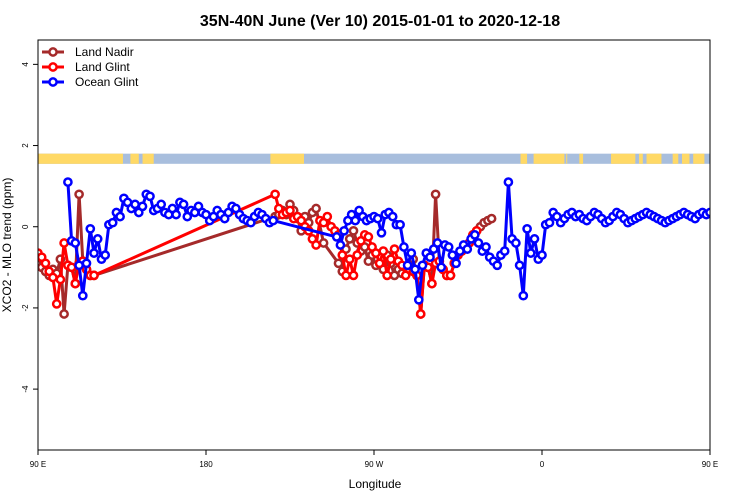 The image size is (750, 500). What do you see at coordinates (374, 464) in the screenshot?
I see `x-tick-label: 90 W` at bounding box center [374, 464].